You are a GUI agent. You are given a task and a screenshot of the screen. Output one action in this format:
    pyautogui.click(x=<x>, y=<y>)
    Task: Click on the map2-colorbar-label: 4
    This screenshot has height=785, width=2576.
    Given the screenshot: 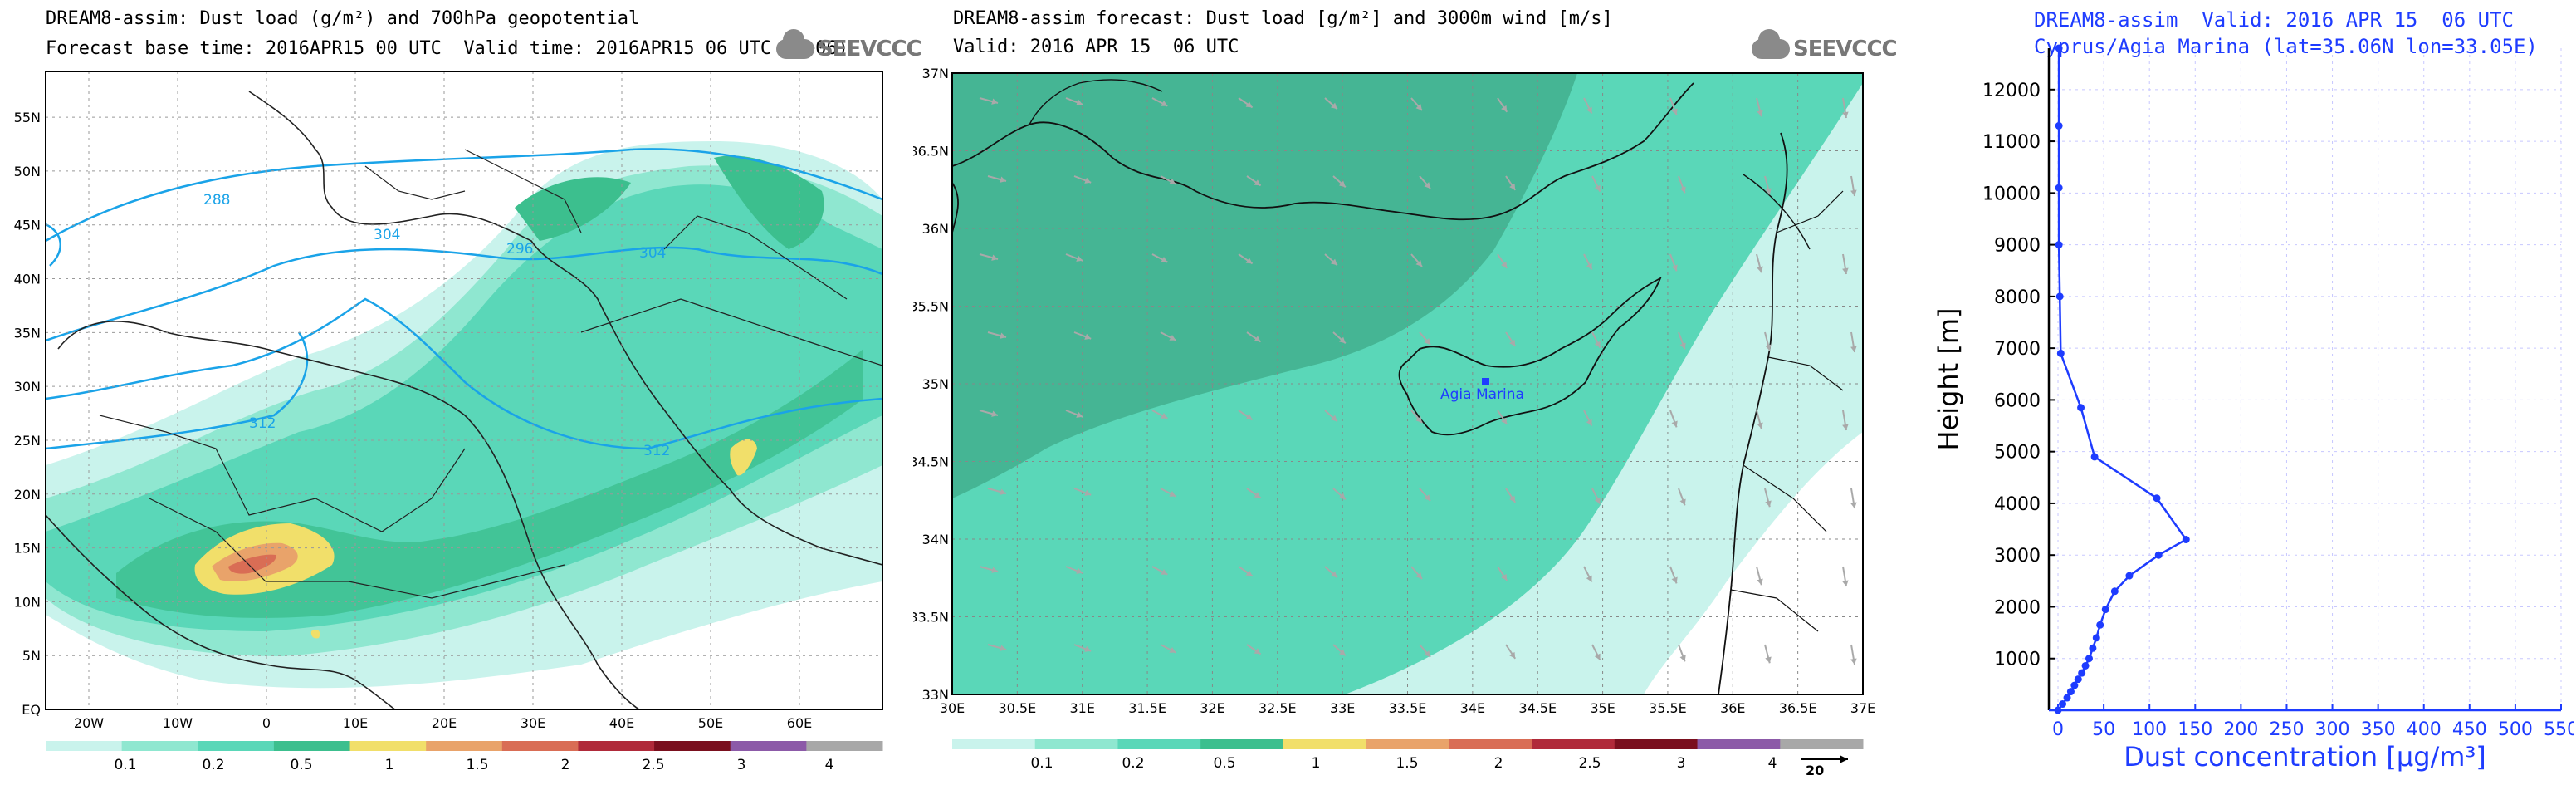 What is the action you would take?
    pyautogui.click(x=1772, y=763)
    